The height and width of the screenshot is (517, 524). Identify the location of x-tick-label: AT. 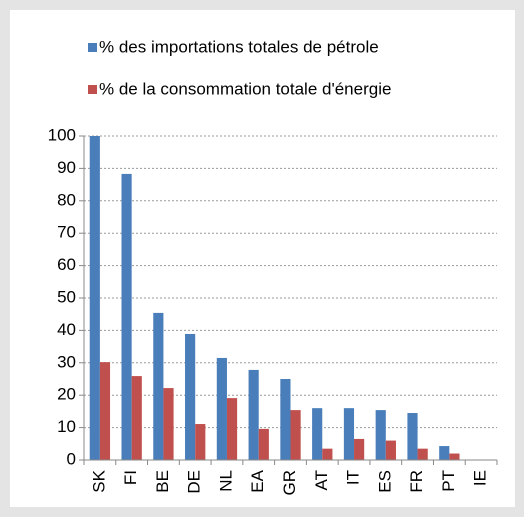
(321, 480).